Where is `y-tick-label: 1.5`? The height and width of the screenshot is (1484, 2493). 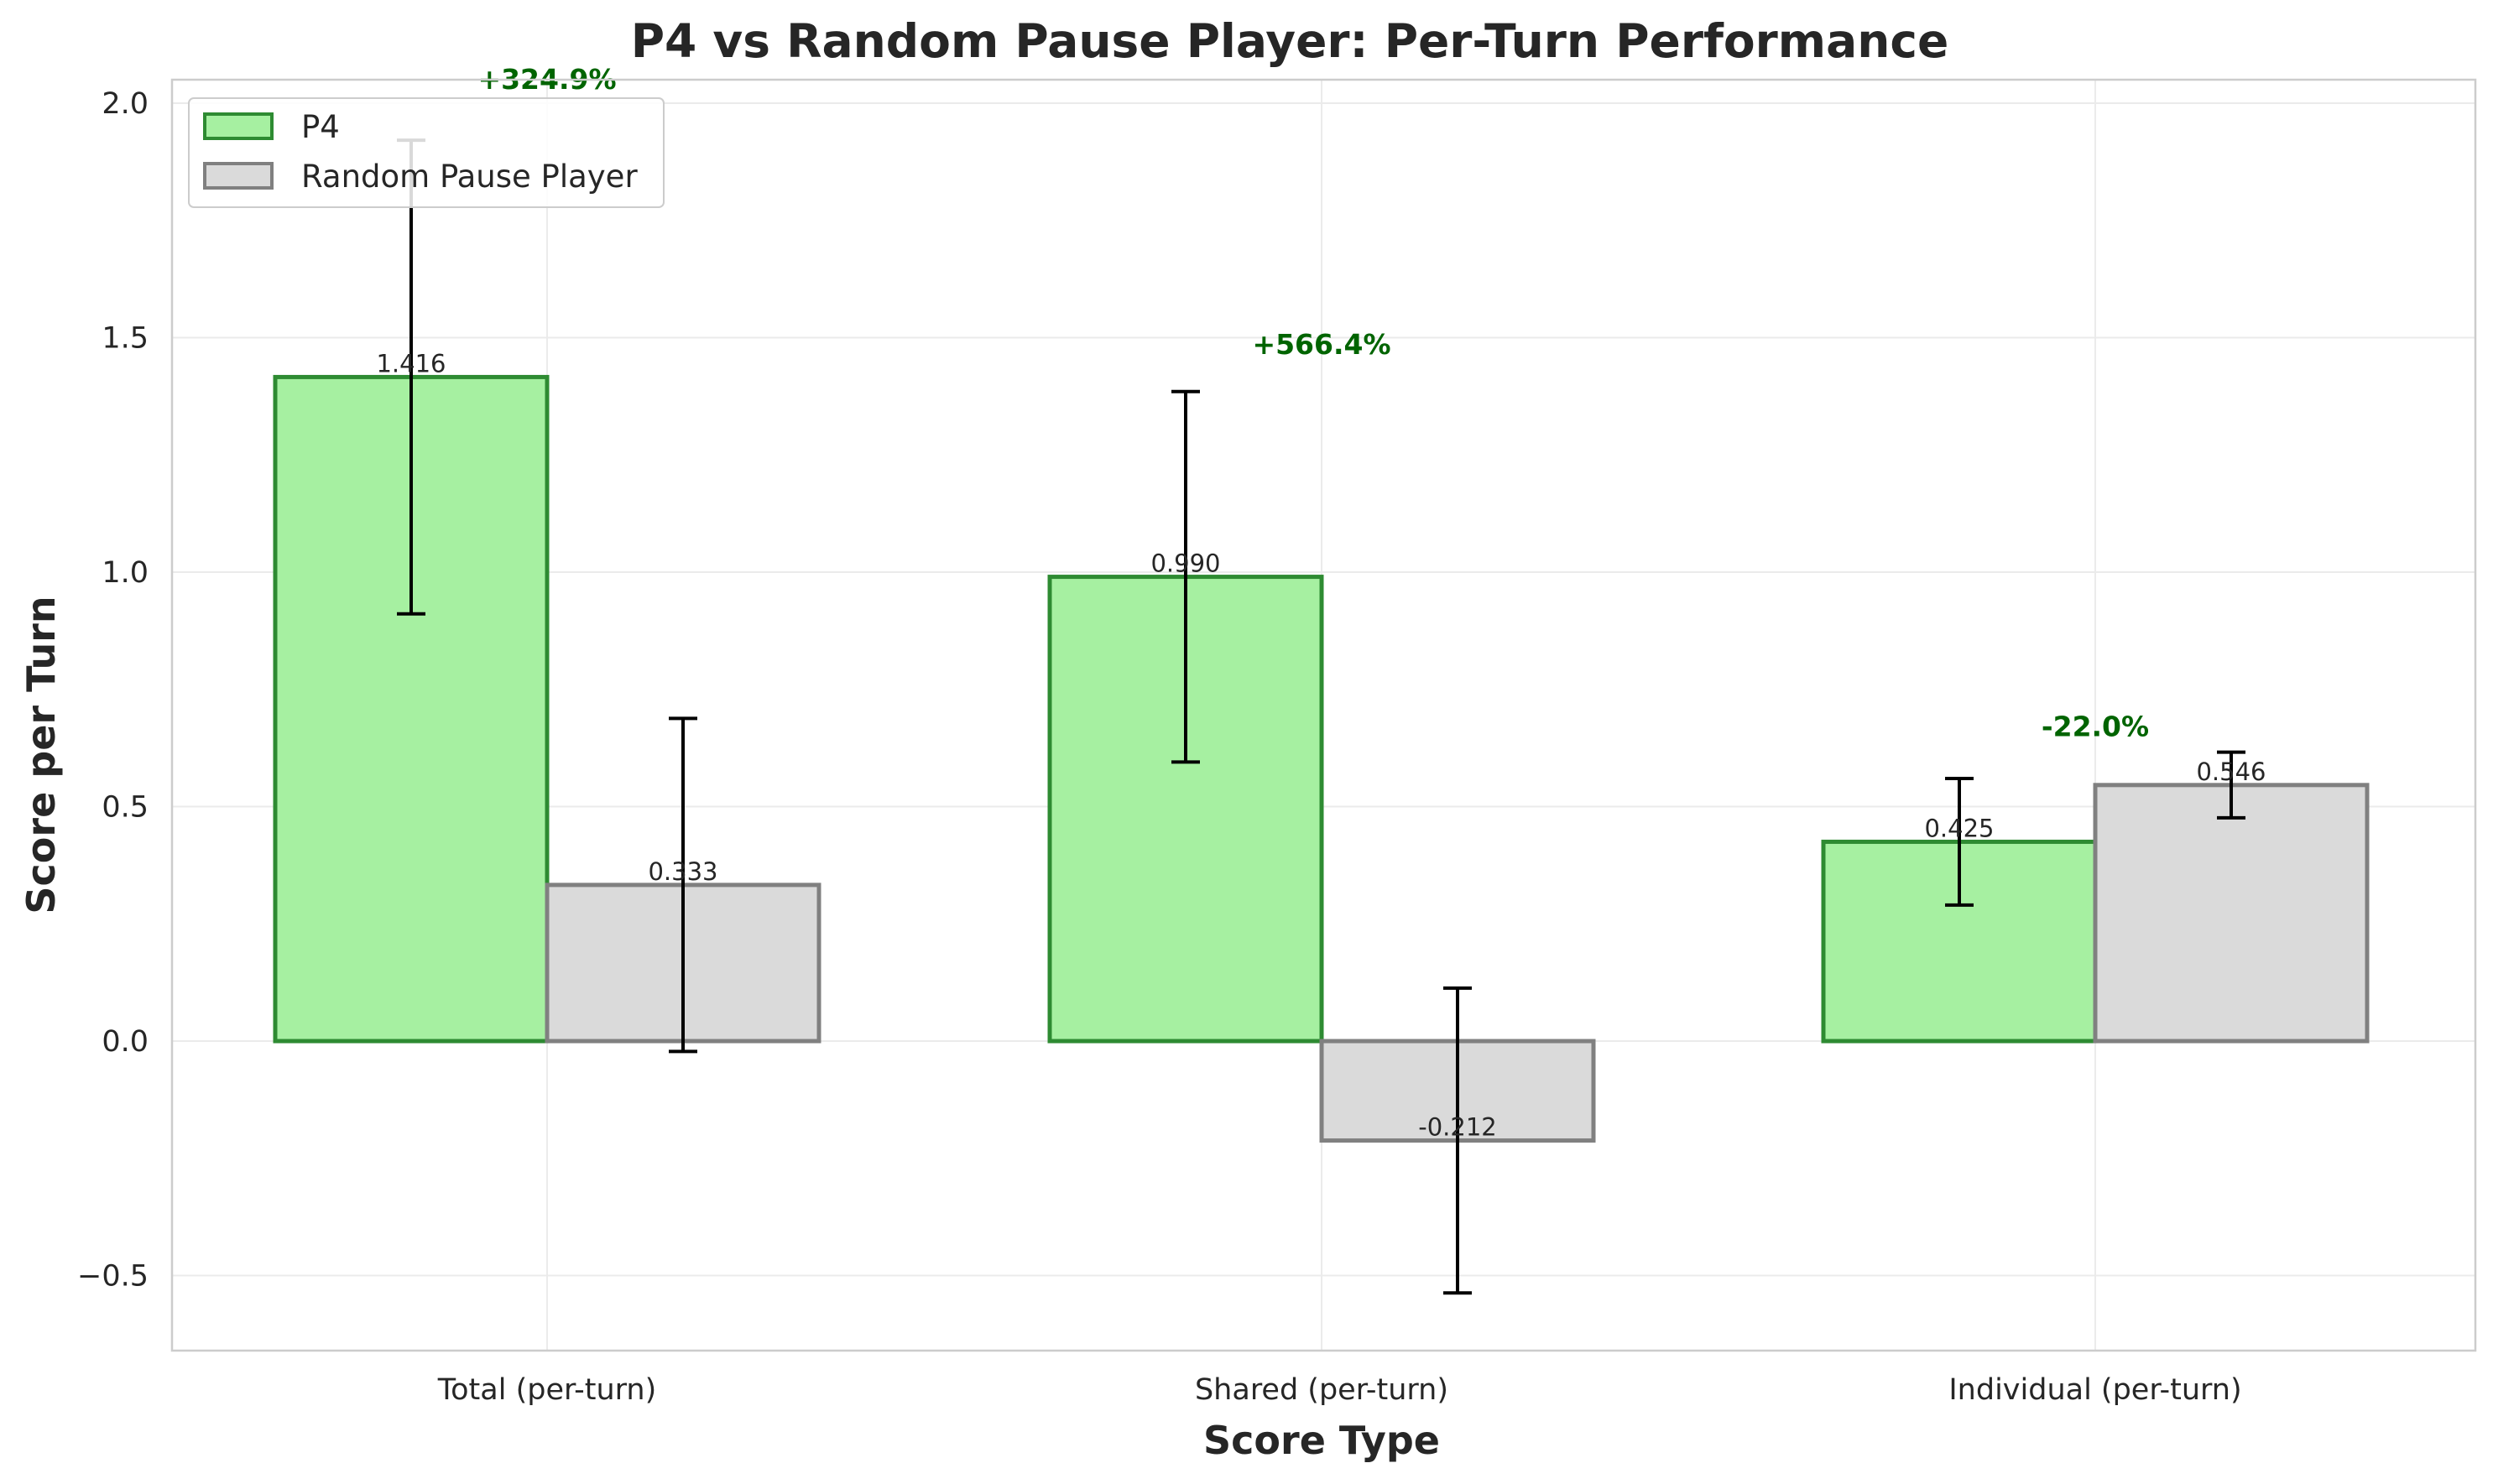
y-tick-label: 1.5 is located at coordinates (125, 338).